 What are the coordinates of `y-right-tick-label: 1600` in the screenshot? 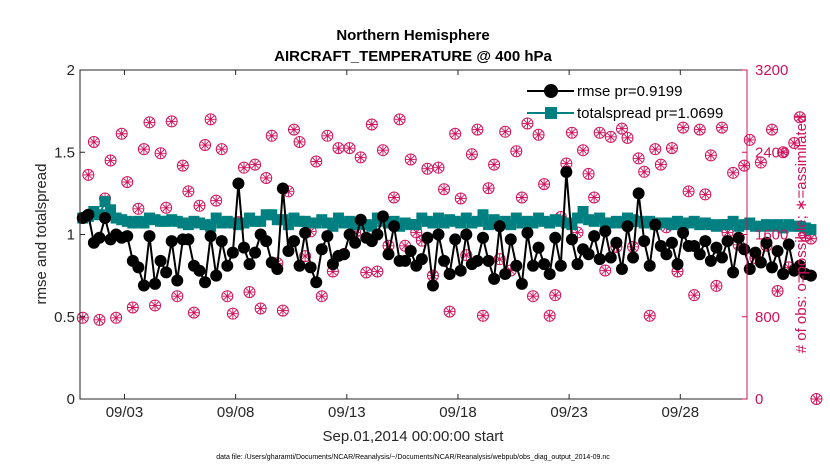 It's located at (771, 235).